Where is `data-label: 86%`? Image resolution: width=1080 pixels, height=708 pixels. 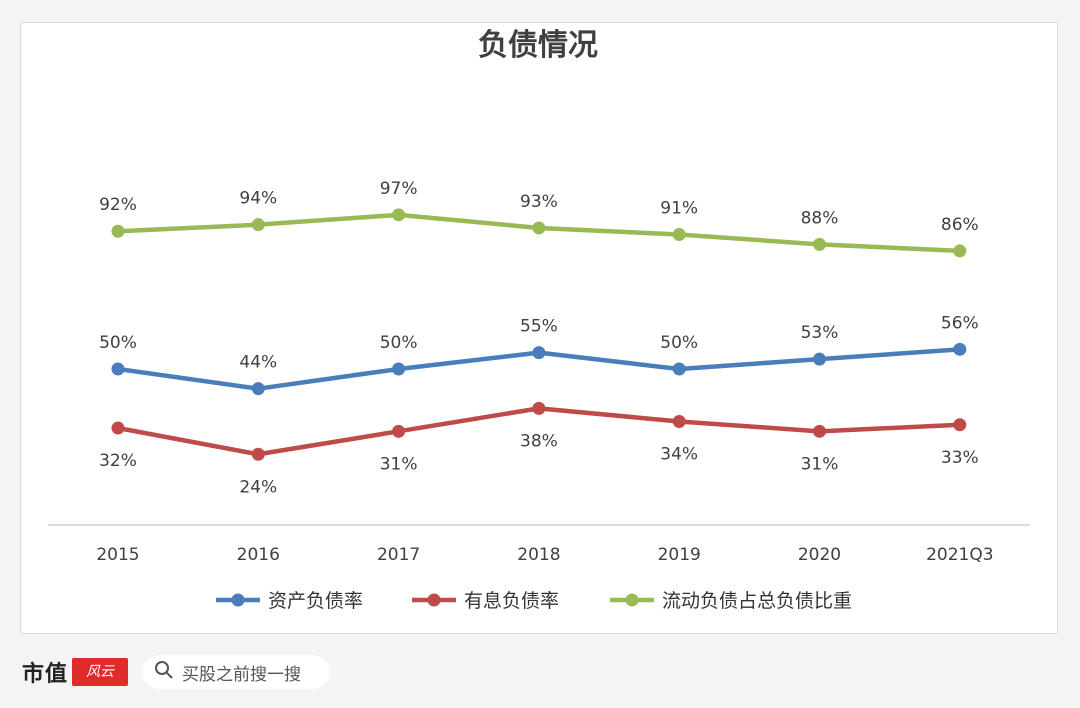
data-label: 86% is located at coordinates (960, 225).